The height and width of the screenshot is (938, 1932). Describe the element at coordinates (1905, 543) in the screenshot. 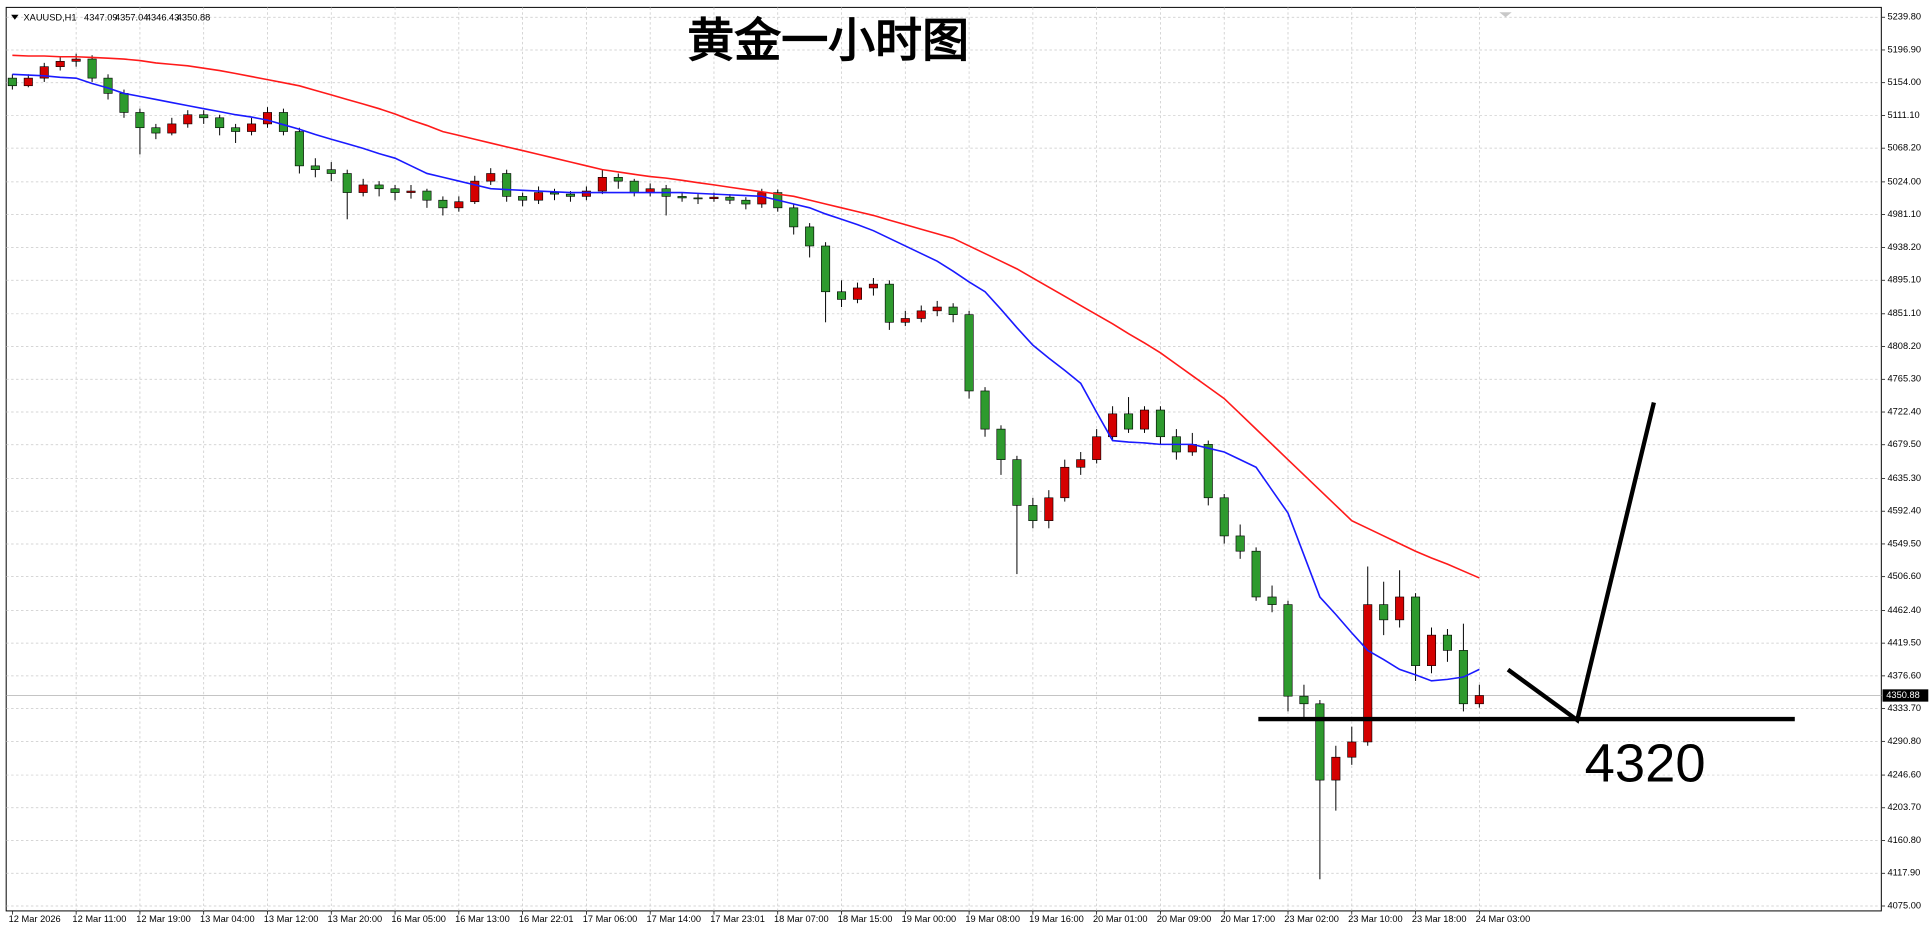

I see `y-tick-label: 4549.50` at that location.